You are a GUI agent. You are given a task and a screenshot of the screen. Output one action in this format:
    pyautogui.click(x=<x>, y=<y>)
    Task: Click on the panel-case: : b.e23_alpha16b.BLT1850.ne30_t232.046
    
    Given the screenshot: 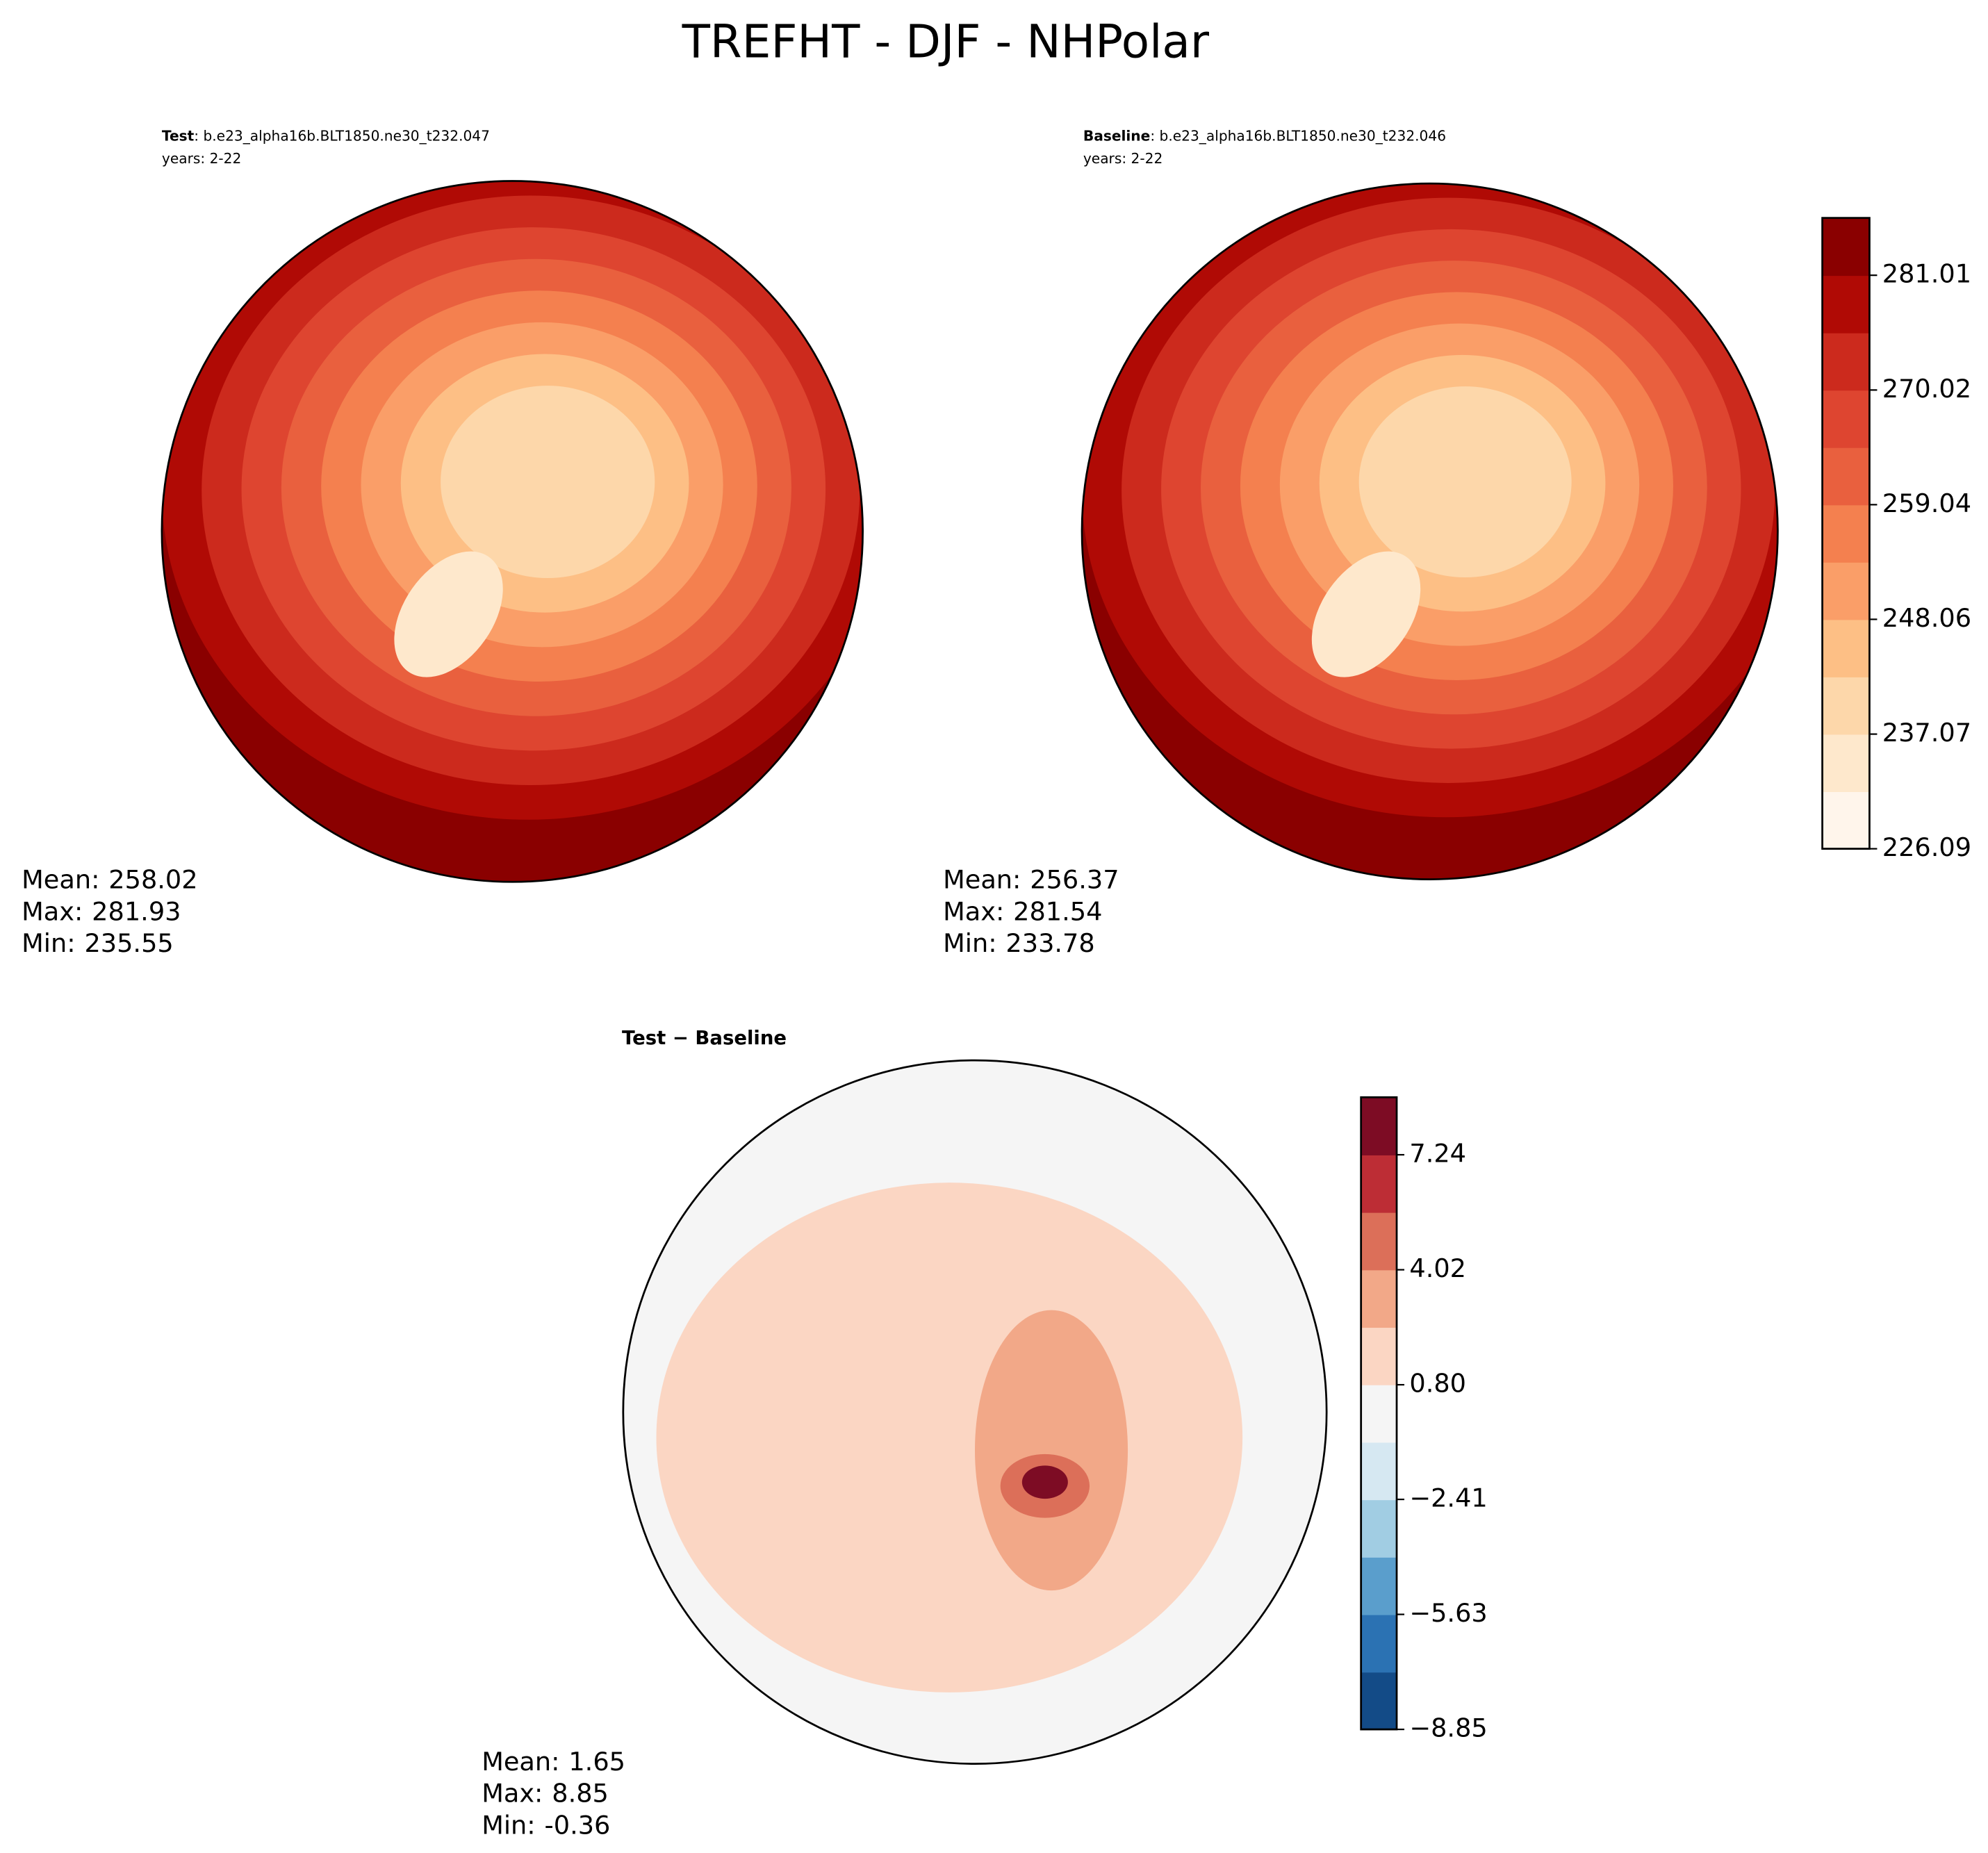 What is the action you would take?
    pyautogui.click(x=1298, y=135)
    